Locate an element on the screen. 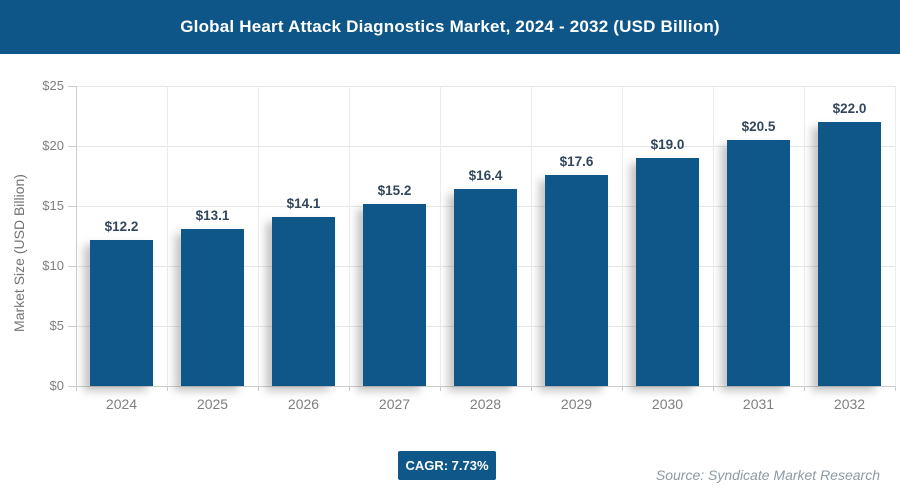 Image resolution: width=900 pixels, height=500 pixels. x-category-label: 2032 is located at coordinates (849, 404).